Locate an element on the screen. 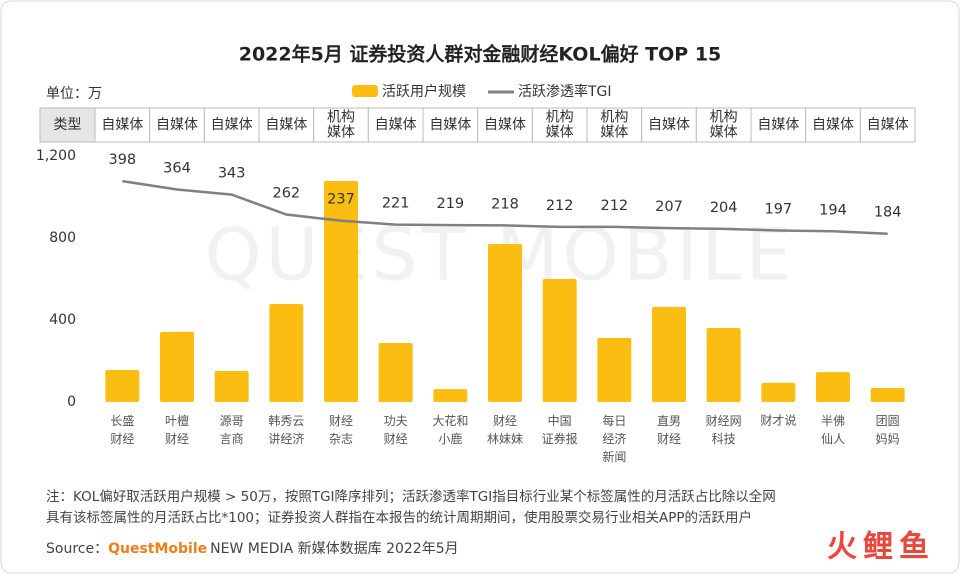  line is located at coordinates (505, 207).